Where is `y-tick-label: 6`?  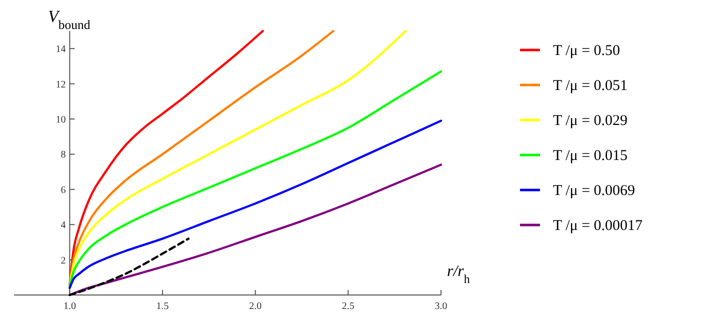 y-tick-label: 6 is located at coordinates (63, 190).